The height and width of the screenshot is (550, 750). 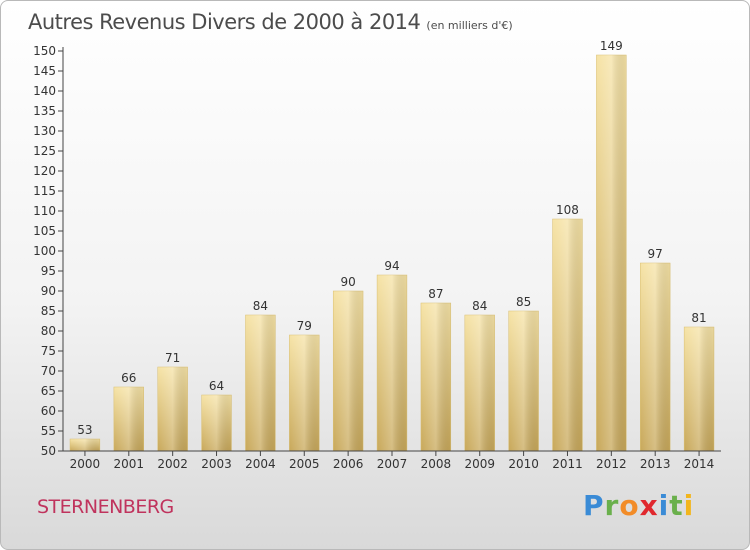 I want to click on x-tick-label: 2005, so click(x=304, y=464).